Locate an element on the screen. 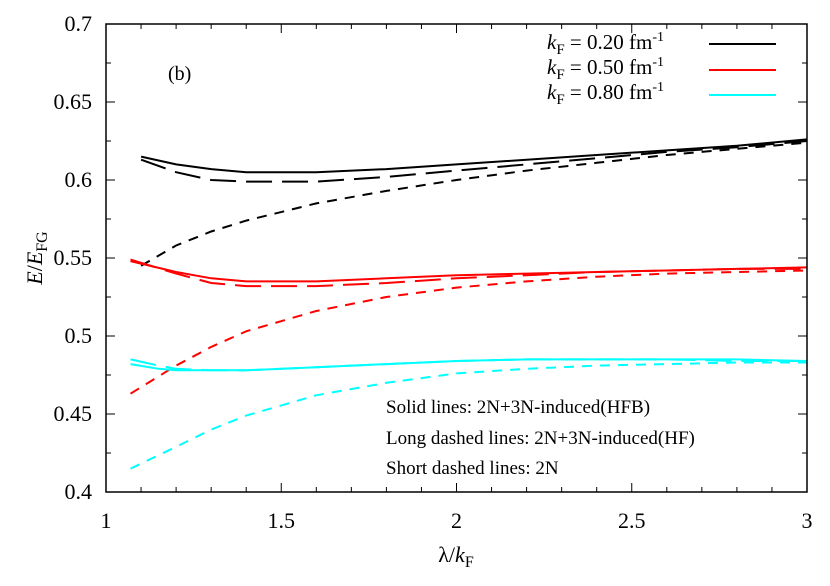  panel-label: (b) is located at coordinates (179, 74).